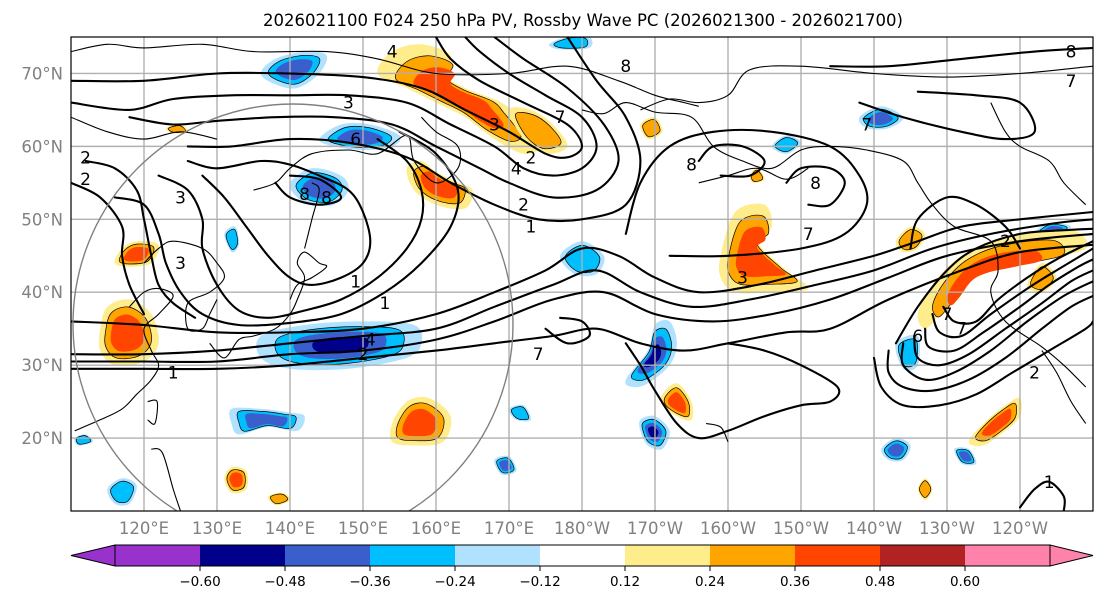 Image resolution: width=1105 pixels, height=604 pixels. Describe the element at coordinates (42, 292) in the screenshot. I see `y-tick-label: 40°N` at that location.